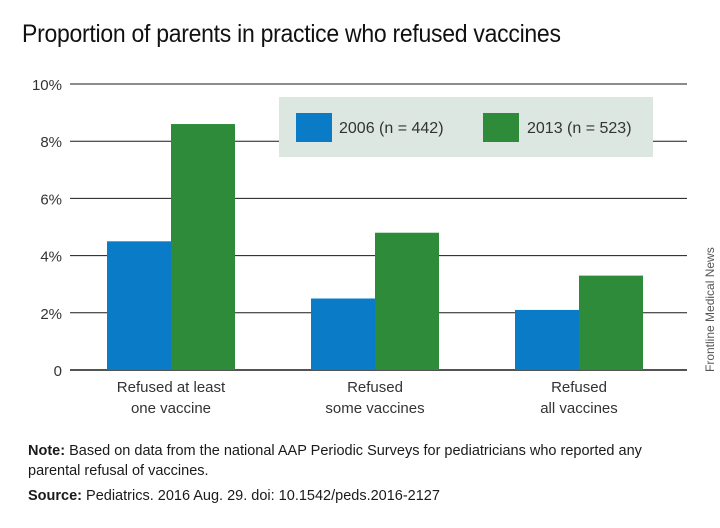 Image resolution: width=720 pixels, height=528 pixels. What do you see at coordinates (391, 128) in the screenshot?
I see `legend-label: 2006 (n = 442)` at bounding box center [391, 128].